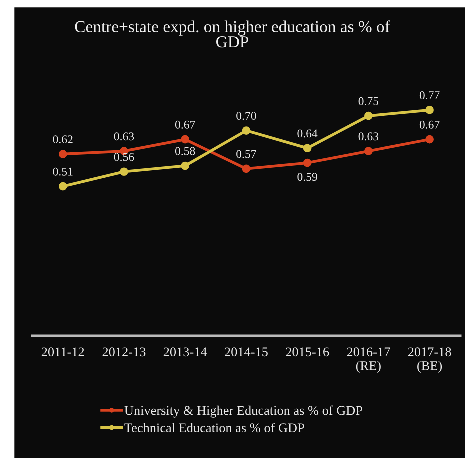 The width and height of the screenshot is (465, 458). Describe the element at coordinates (124, 157) in the screenshot. I see `data-label: 0.56` at that location.